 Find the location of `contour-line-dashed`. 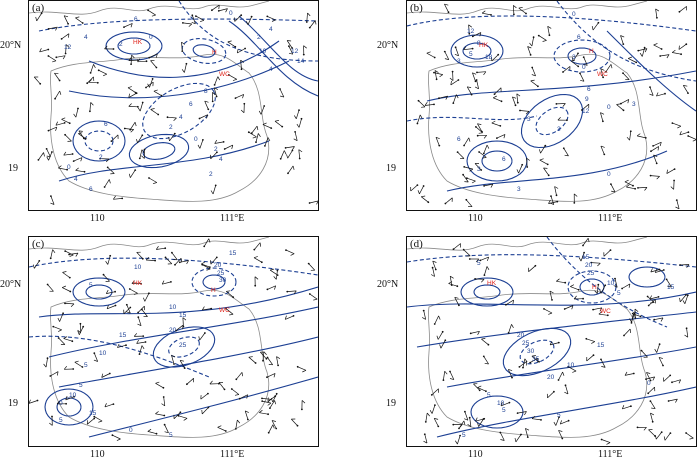

contour-line-dashed is located at coordinates (472, 118).